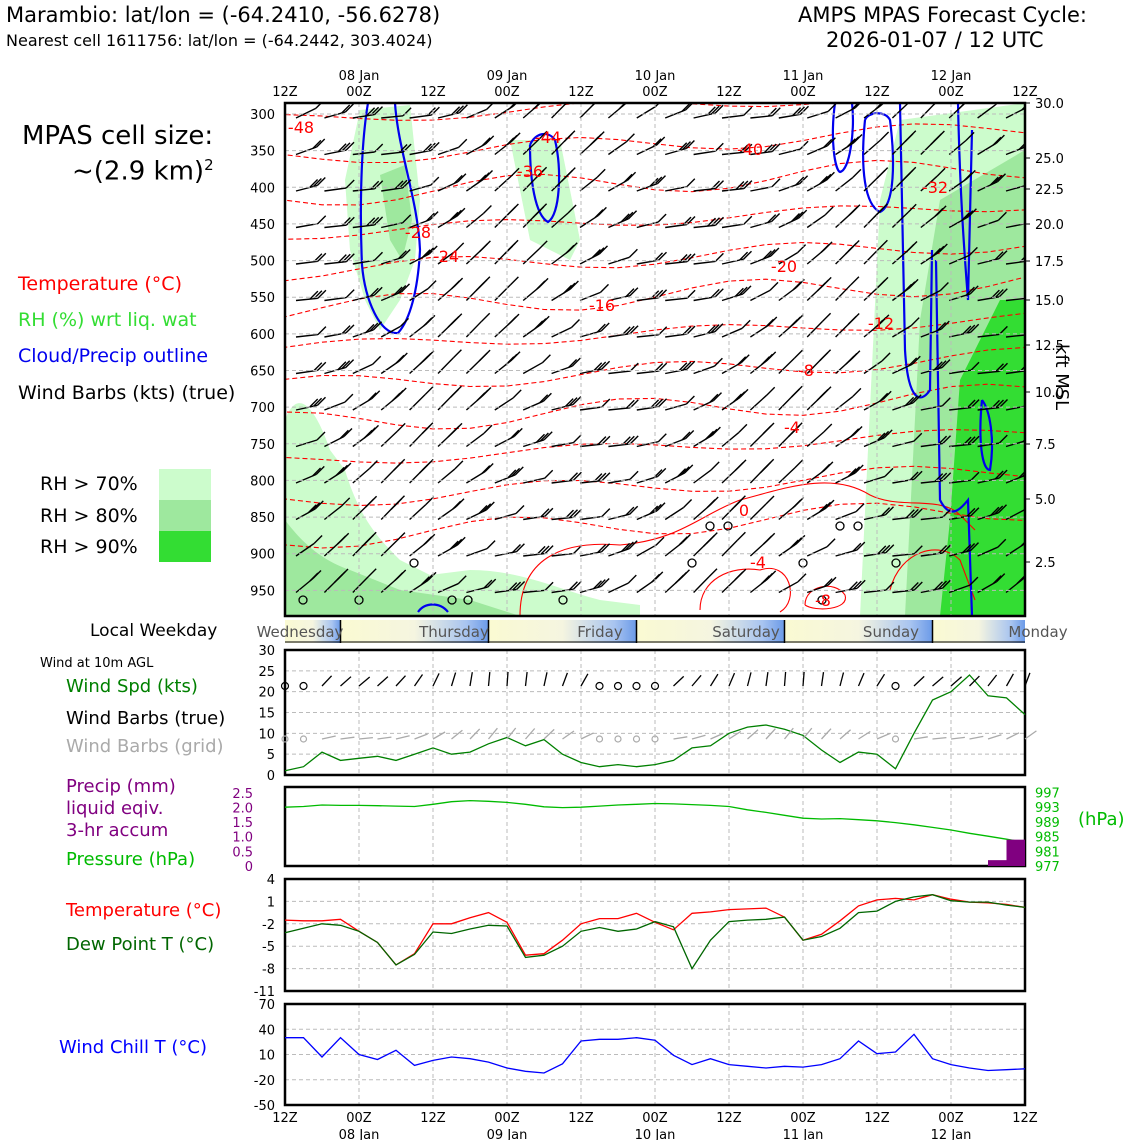 This screenshot has width=1140, height=1140. I want to click on weekday-title: Local Weekday, so click(154, 631).